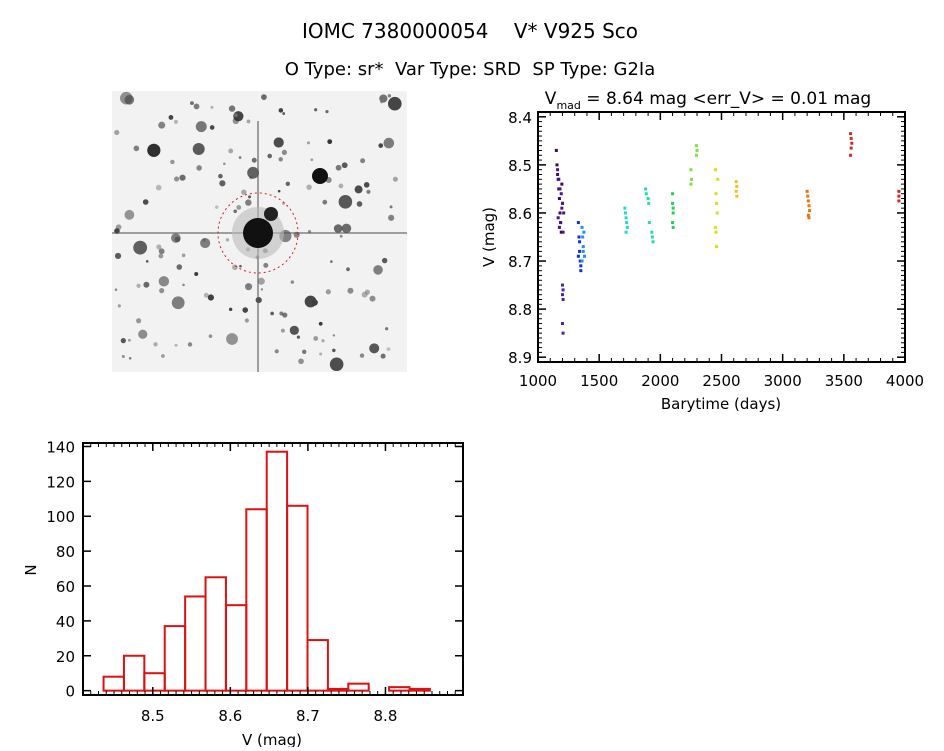  What do you see at coordinates (520, 118) in the screenshot?
I see `y-tick-label: 8.4` at bounding box center [520, 118].